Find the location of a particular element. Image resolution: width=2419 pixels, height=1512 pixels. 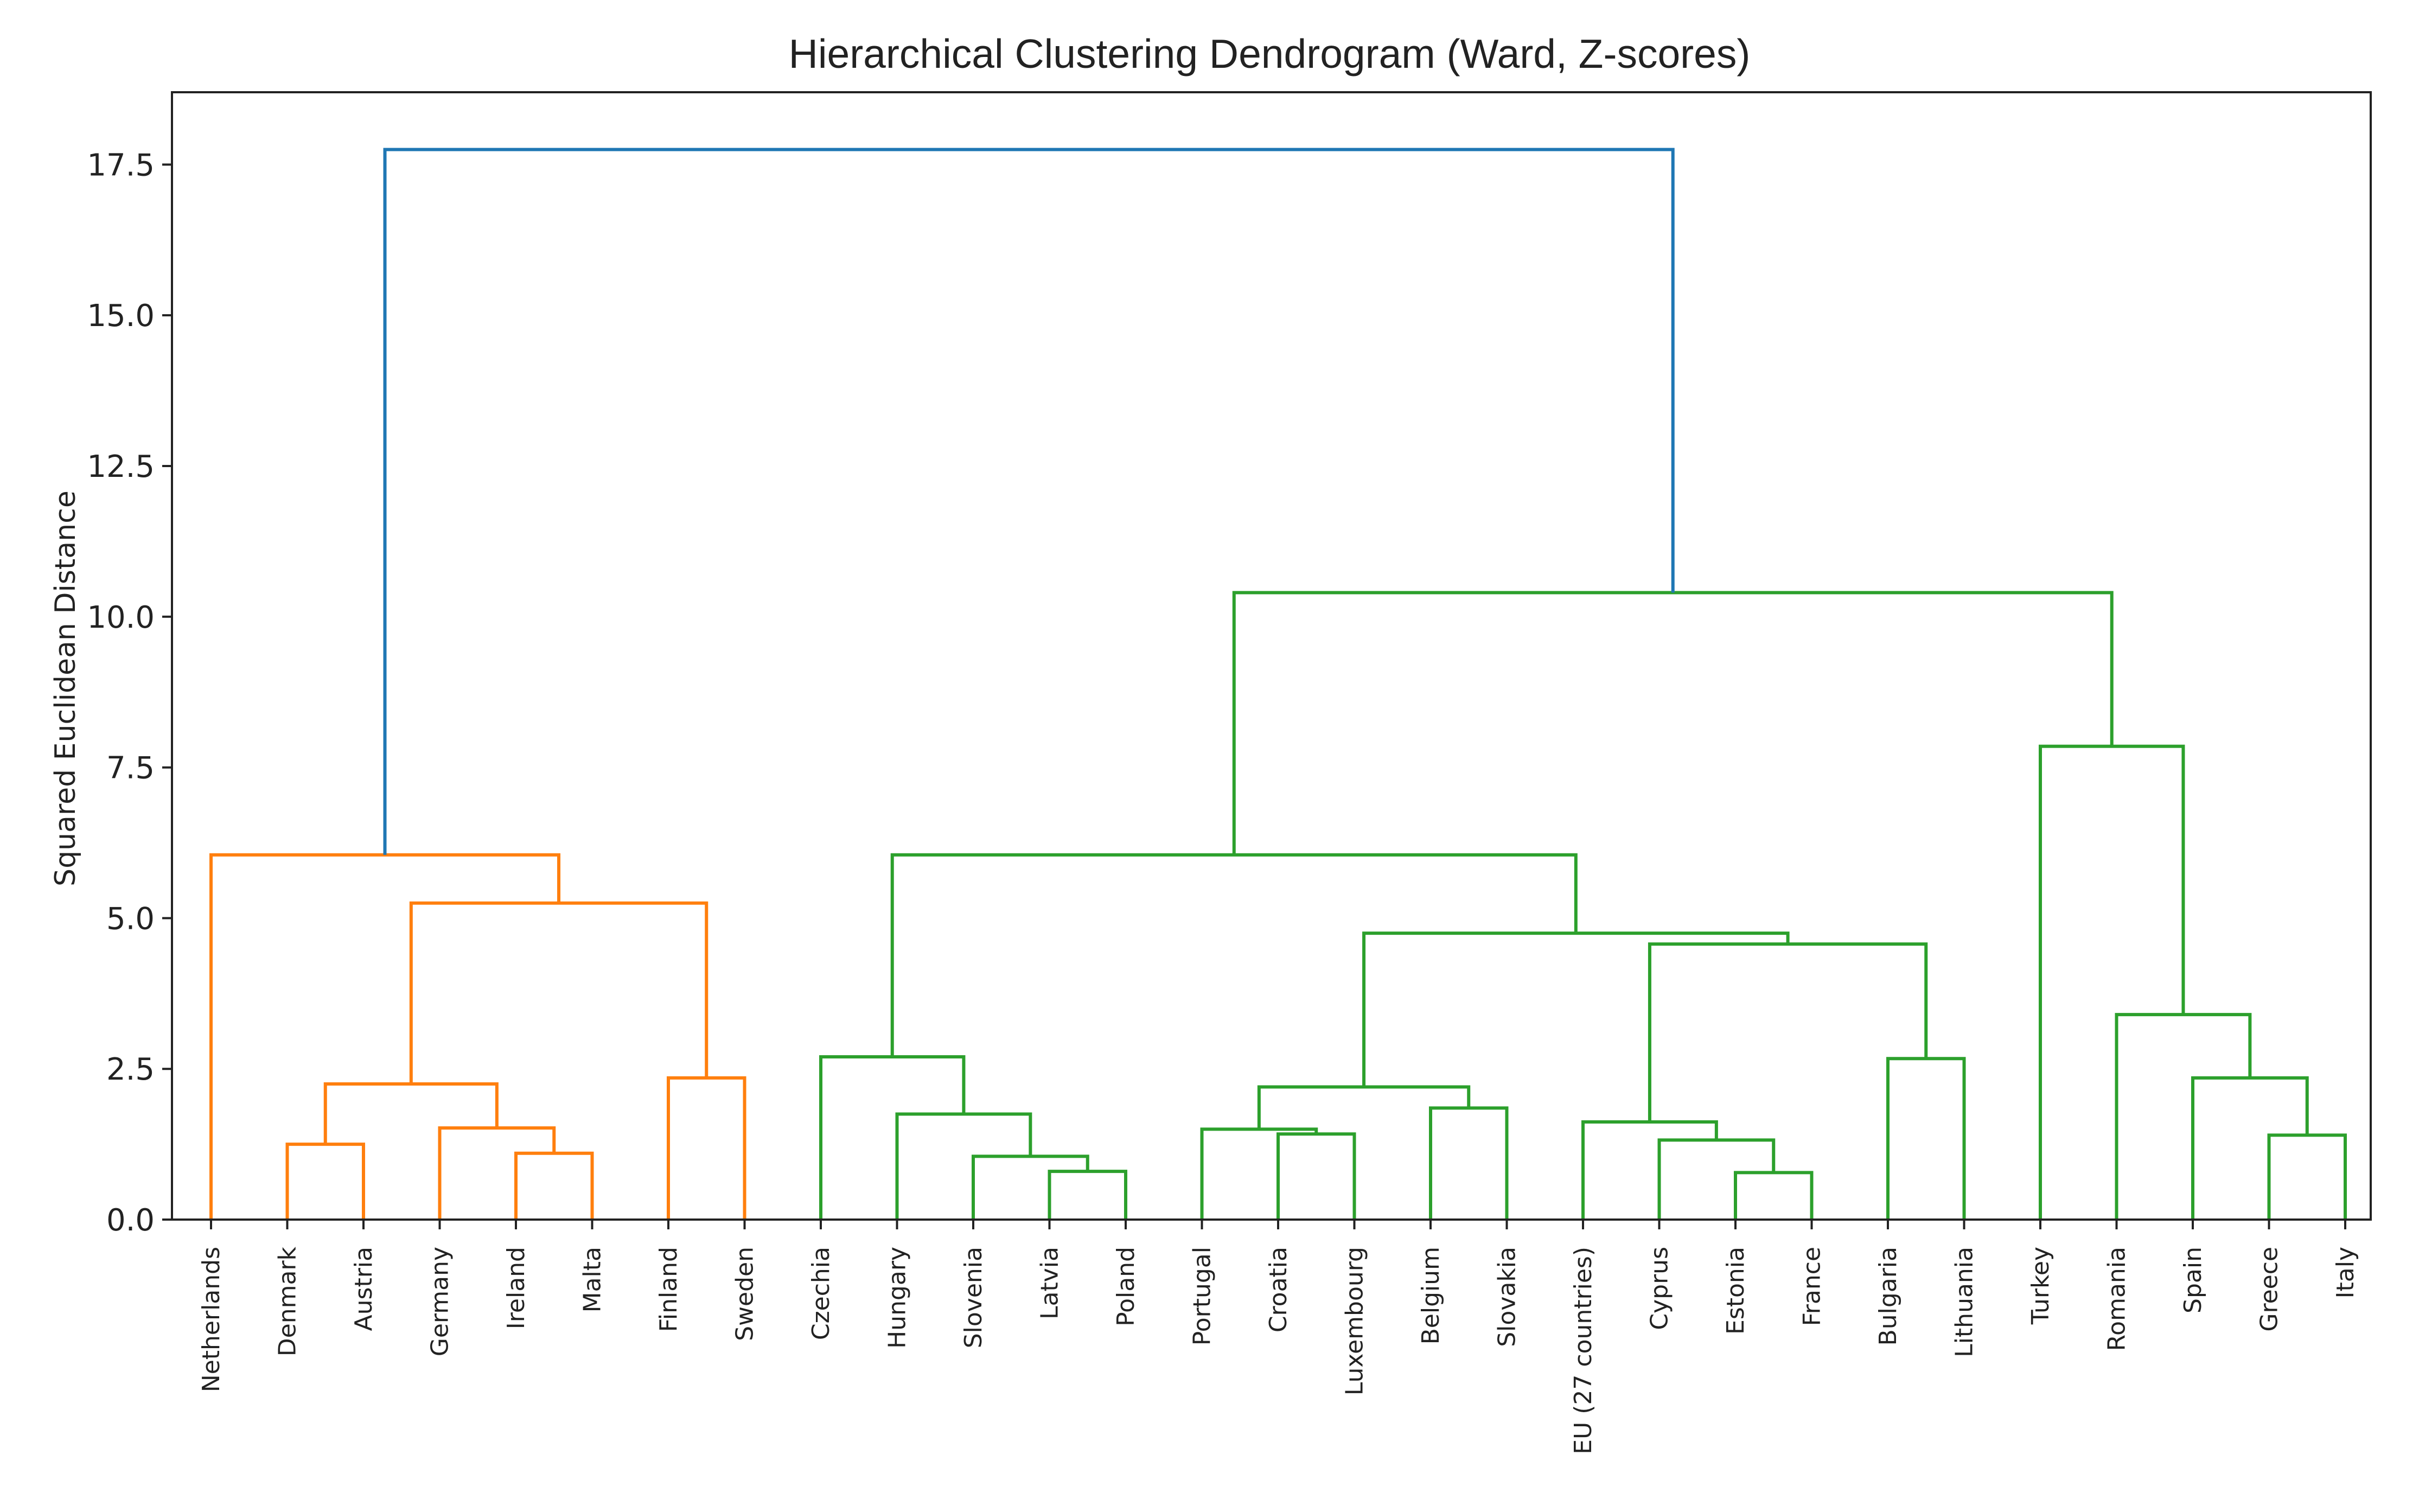

y-tick-label: 10.0 is located at coordinates (121, 617).